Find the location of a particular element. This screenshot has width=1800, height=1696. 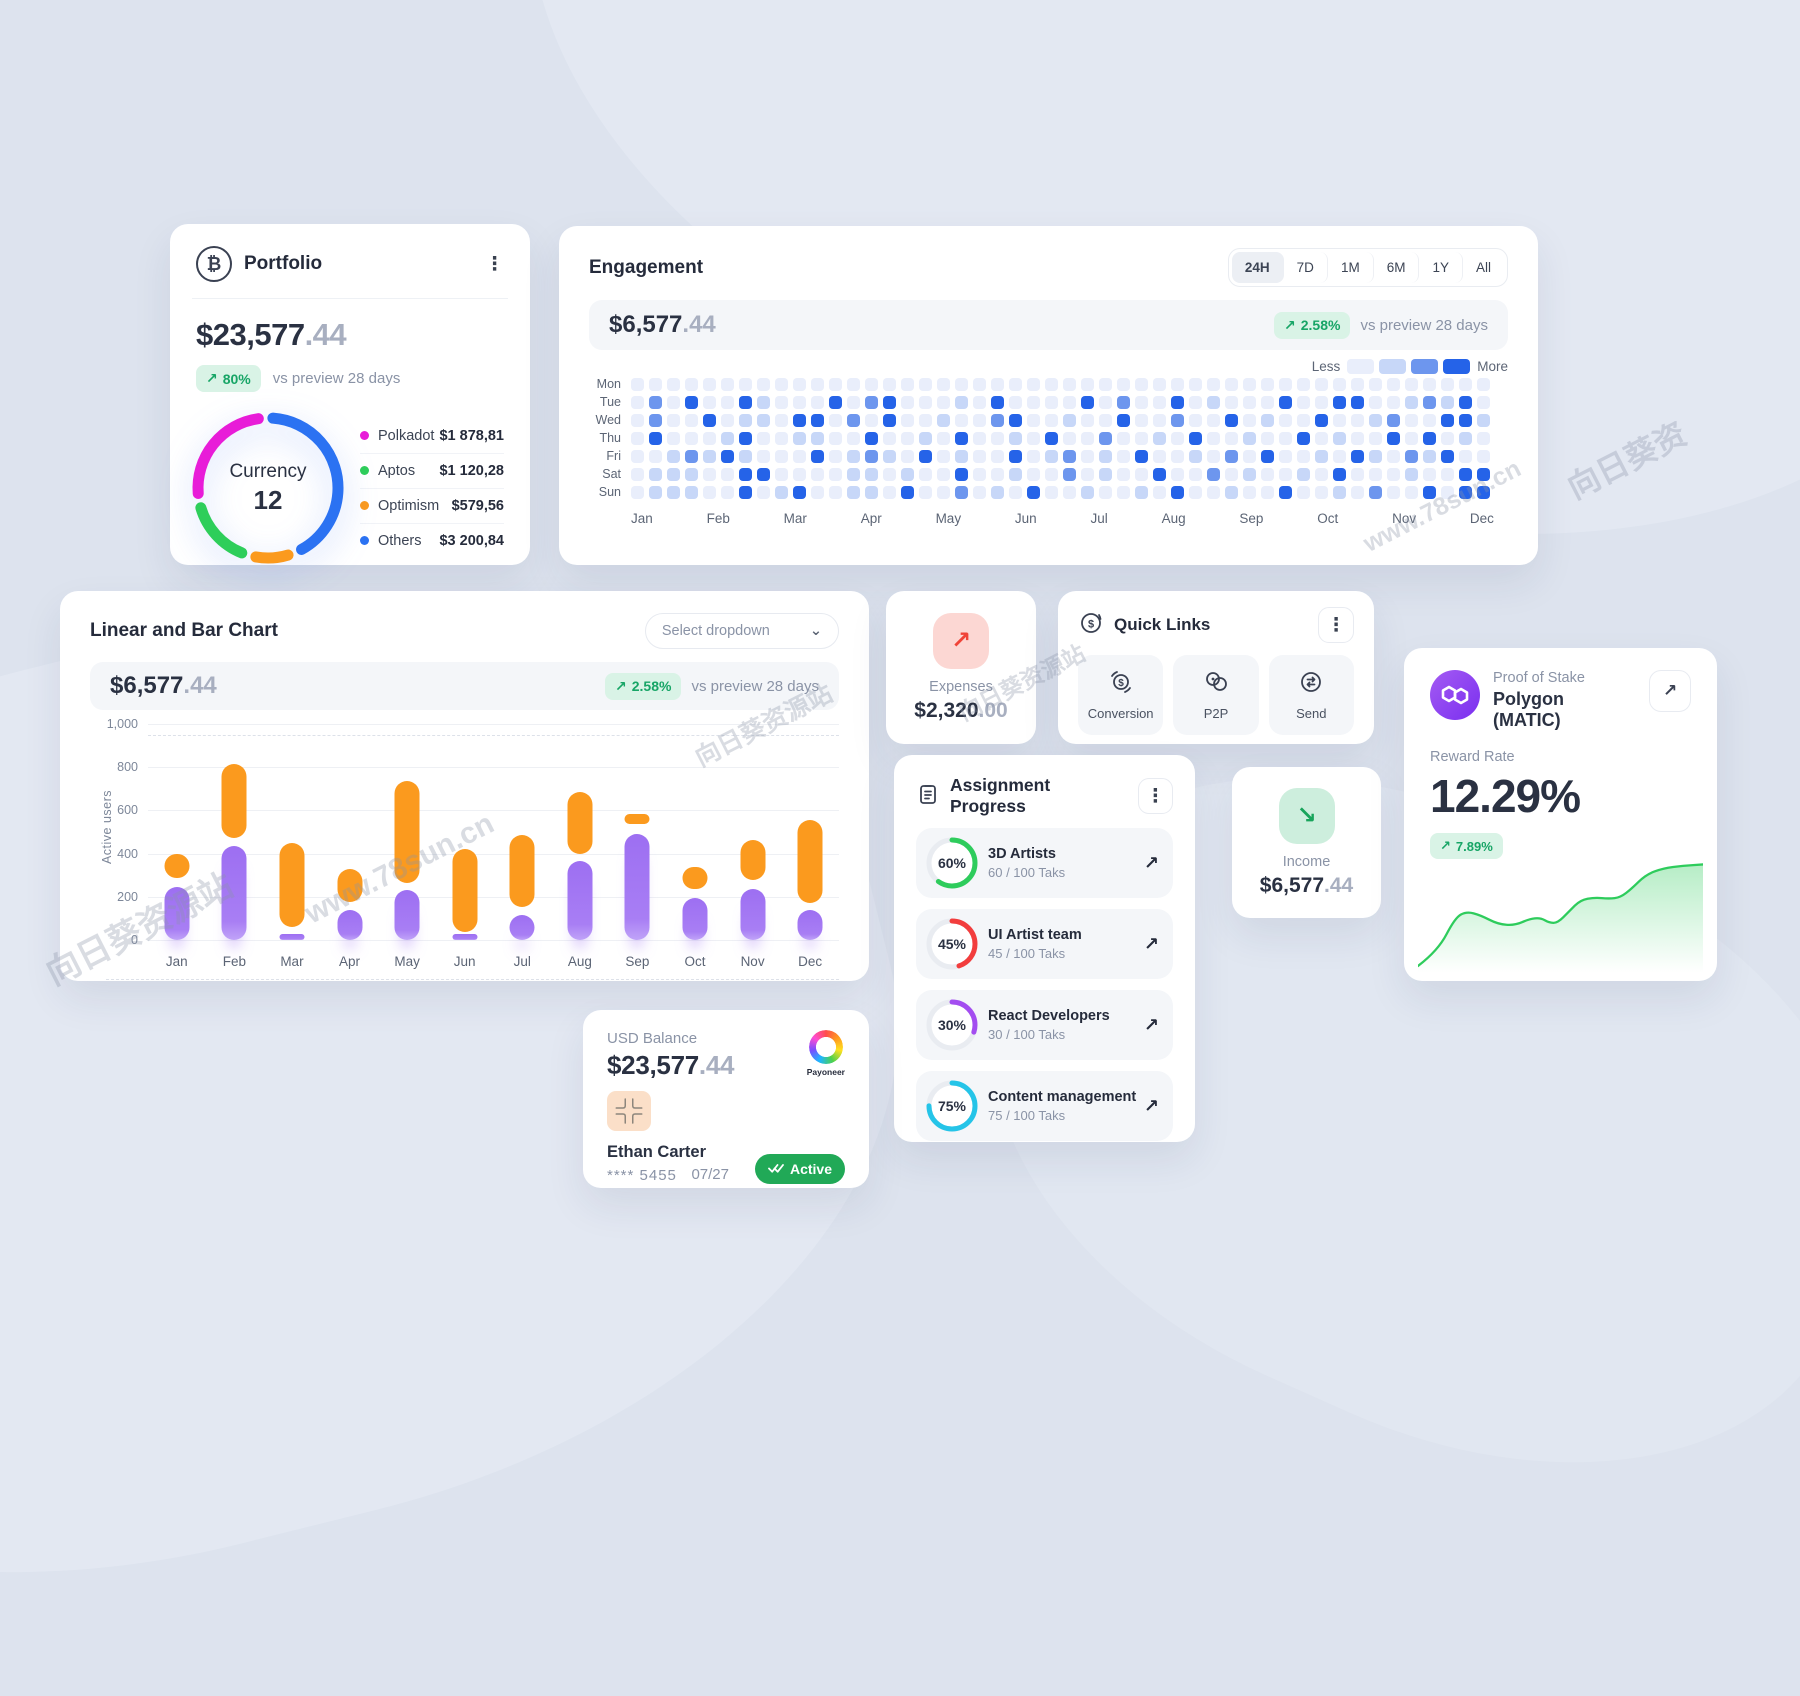

select-dropdown: Select dropdown ⌄ is located at coordinates (741, 631).